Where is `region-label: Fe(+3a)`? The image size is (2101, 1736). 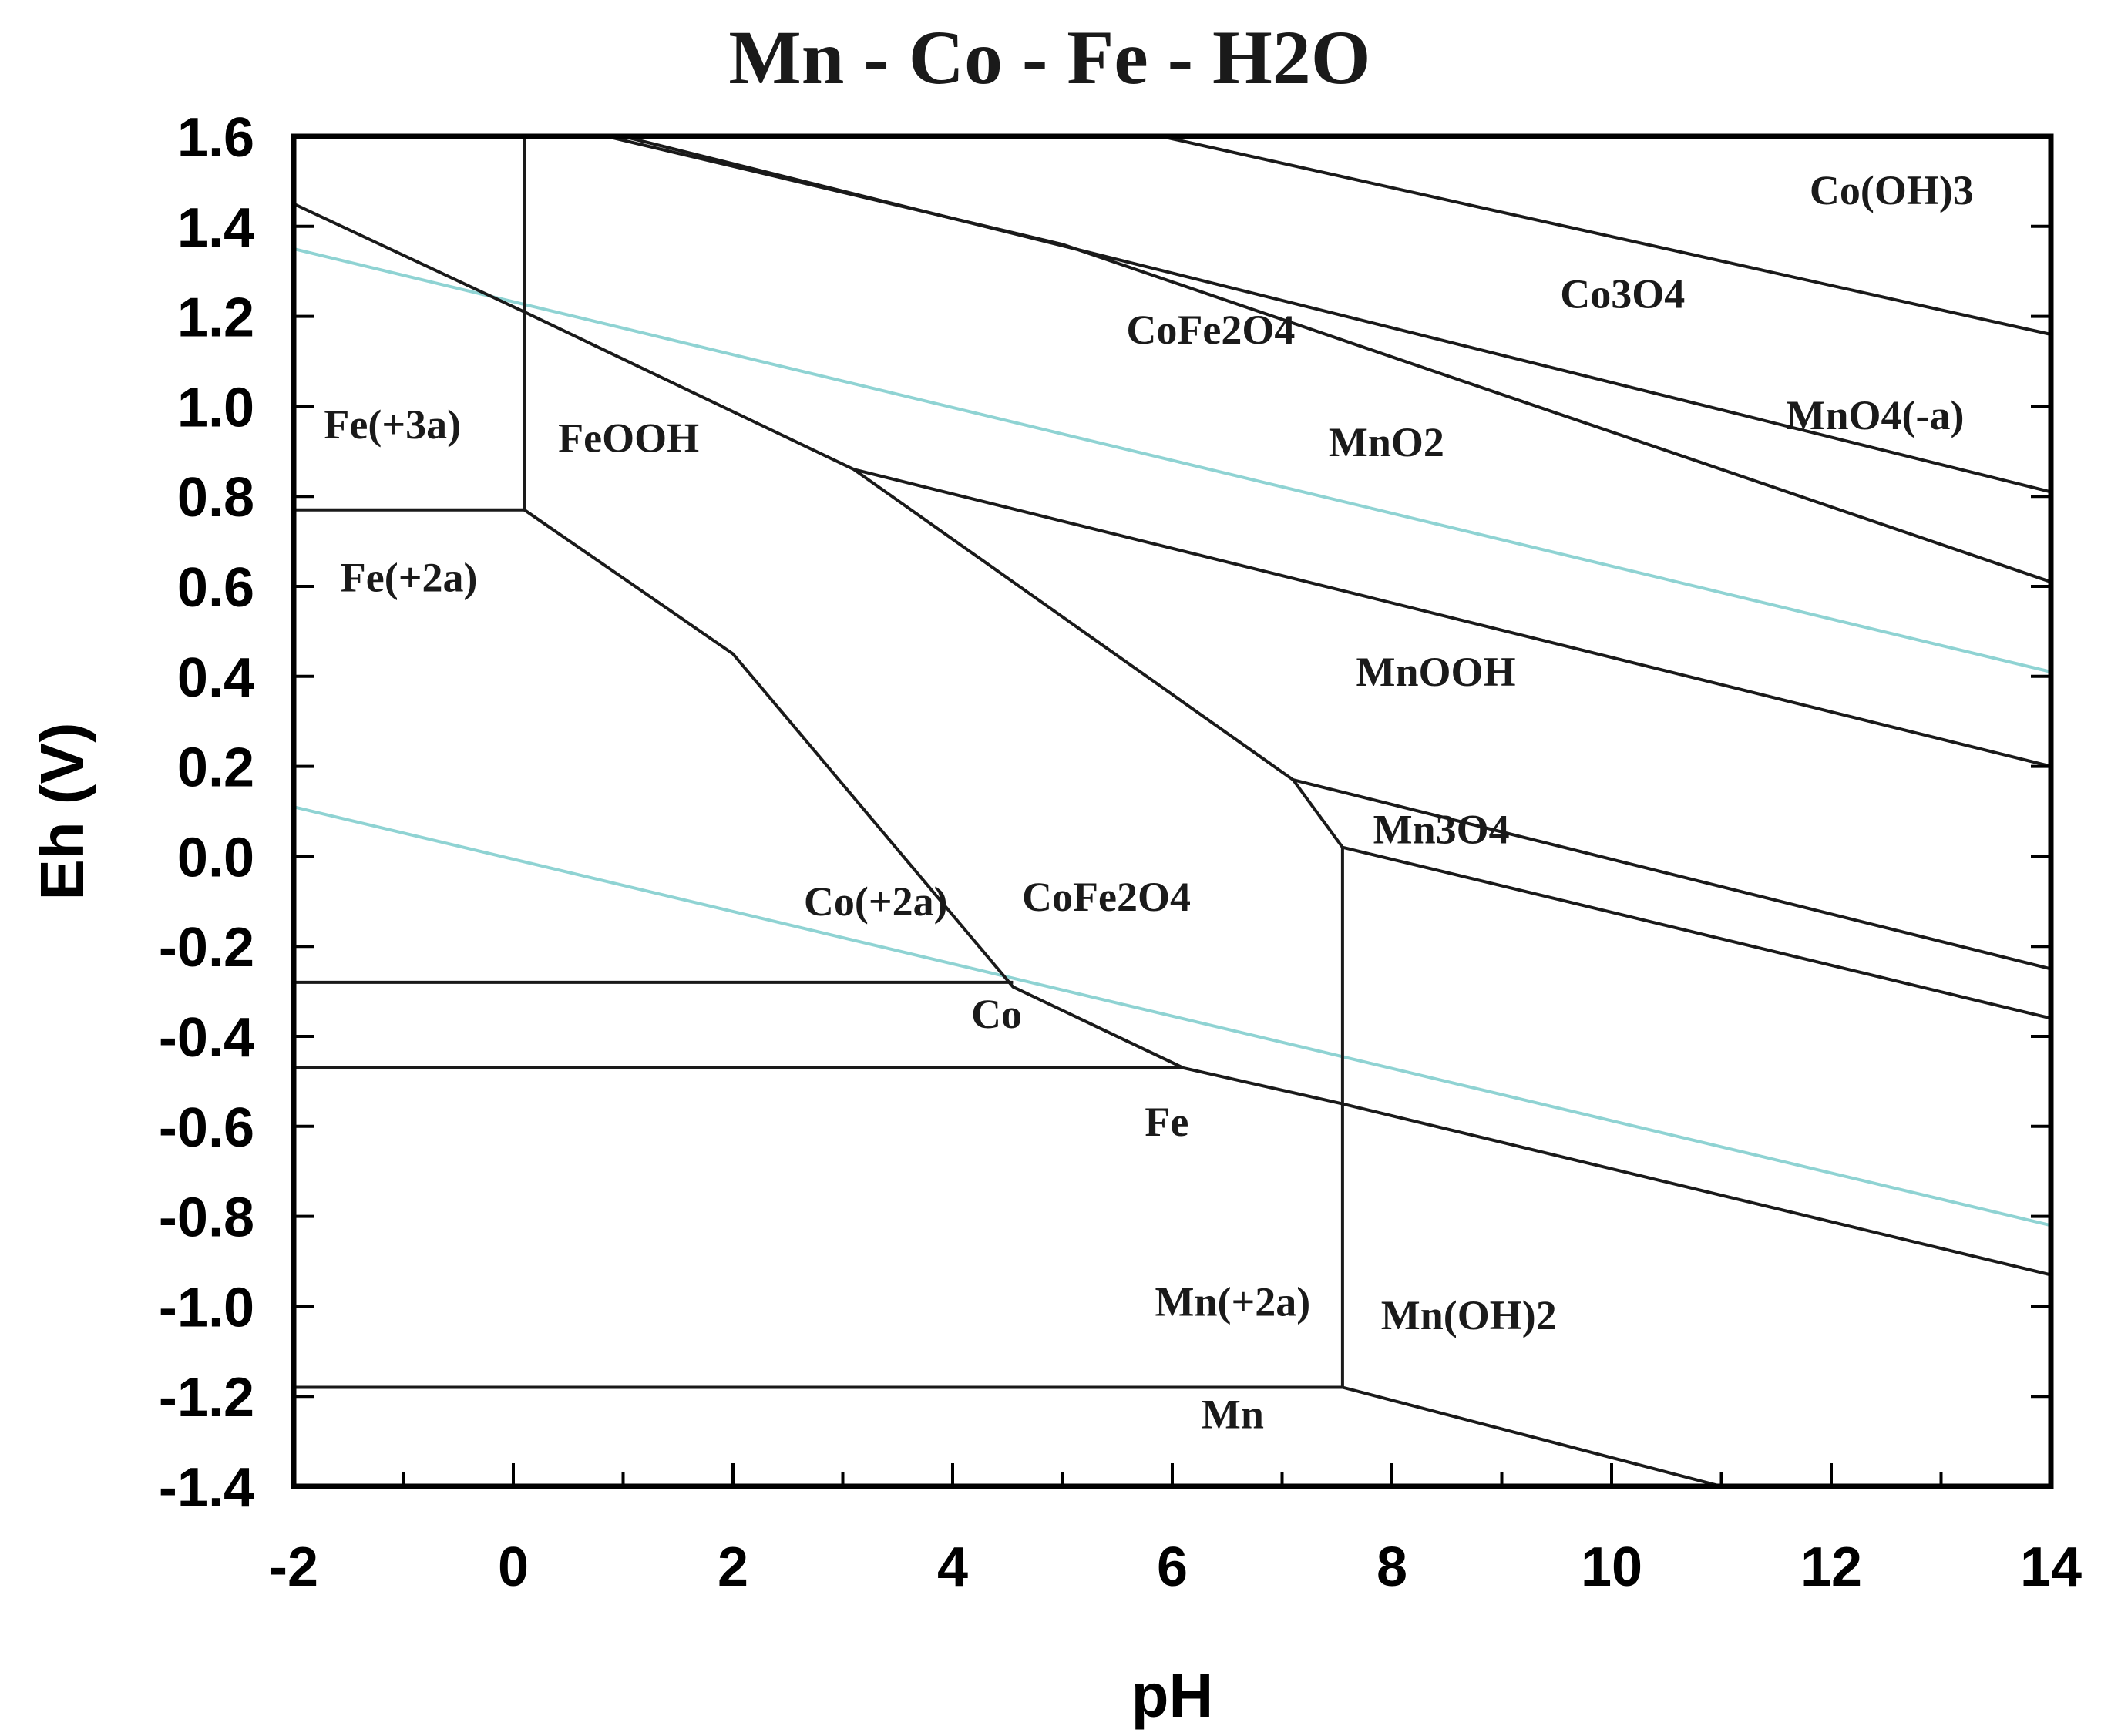
region-label: Fe(+3a) is located at coordinates (392, 424).